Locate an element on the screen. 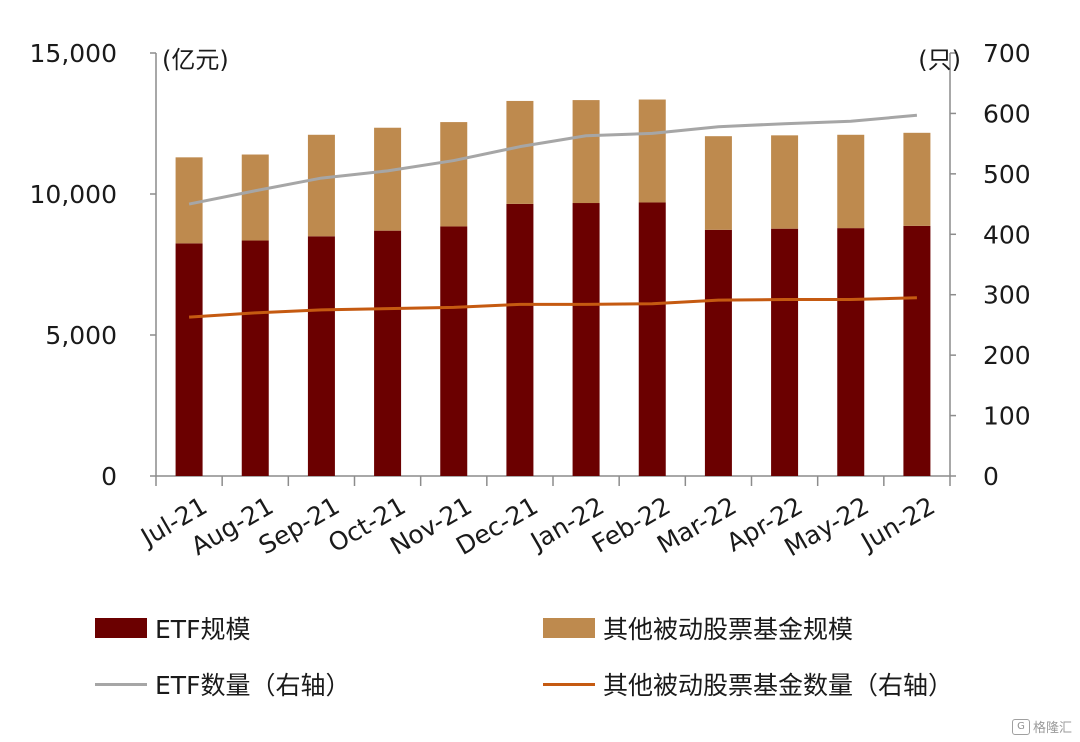  legend-item-etf-scale: ETF规模 is located at coordinates (172, 628).